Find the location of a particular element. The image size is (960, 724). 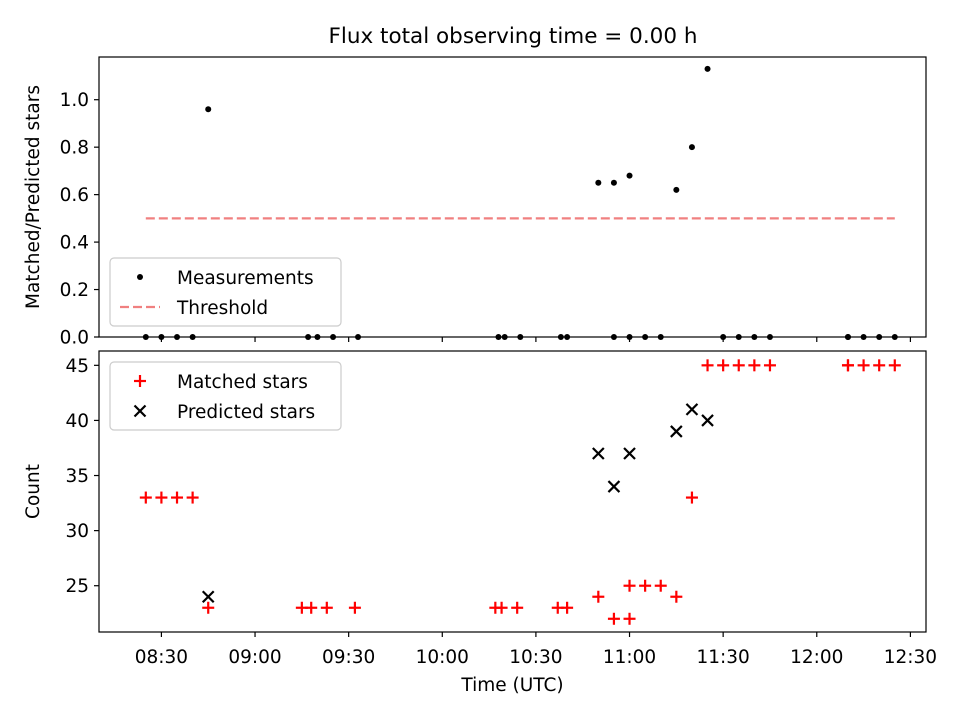

y-tick-label: 1.0 is located at coordinates (74, 100).